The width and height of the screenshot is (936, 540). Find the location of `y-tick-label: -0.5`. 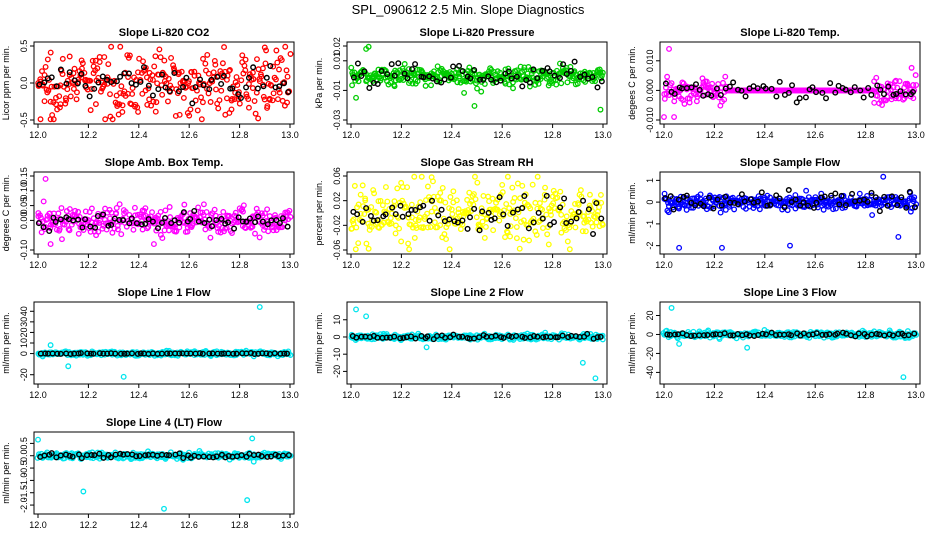

y-tick-label: -0.5 is located at coordinates (24, 120).